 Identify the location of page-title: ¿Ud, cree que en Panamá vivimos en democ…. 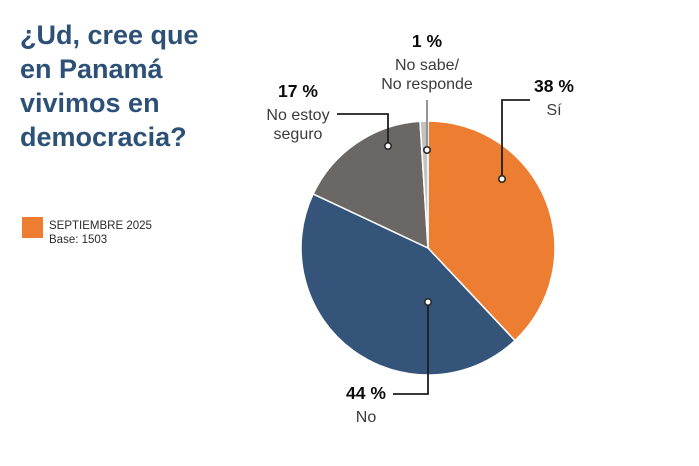
(135, 86).